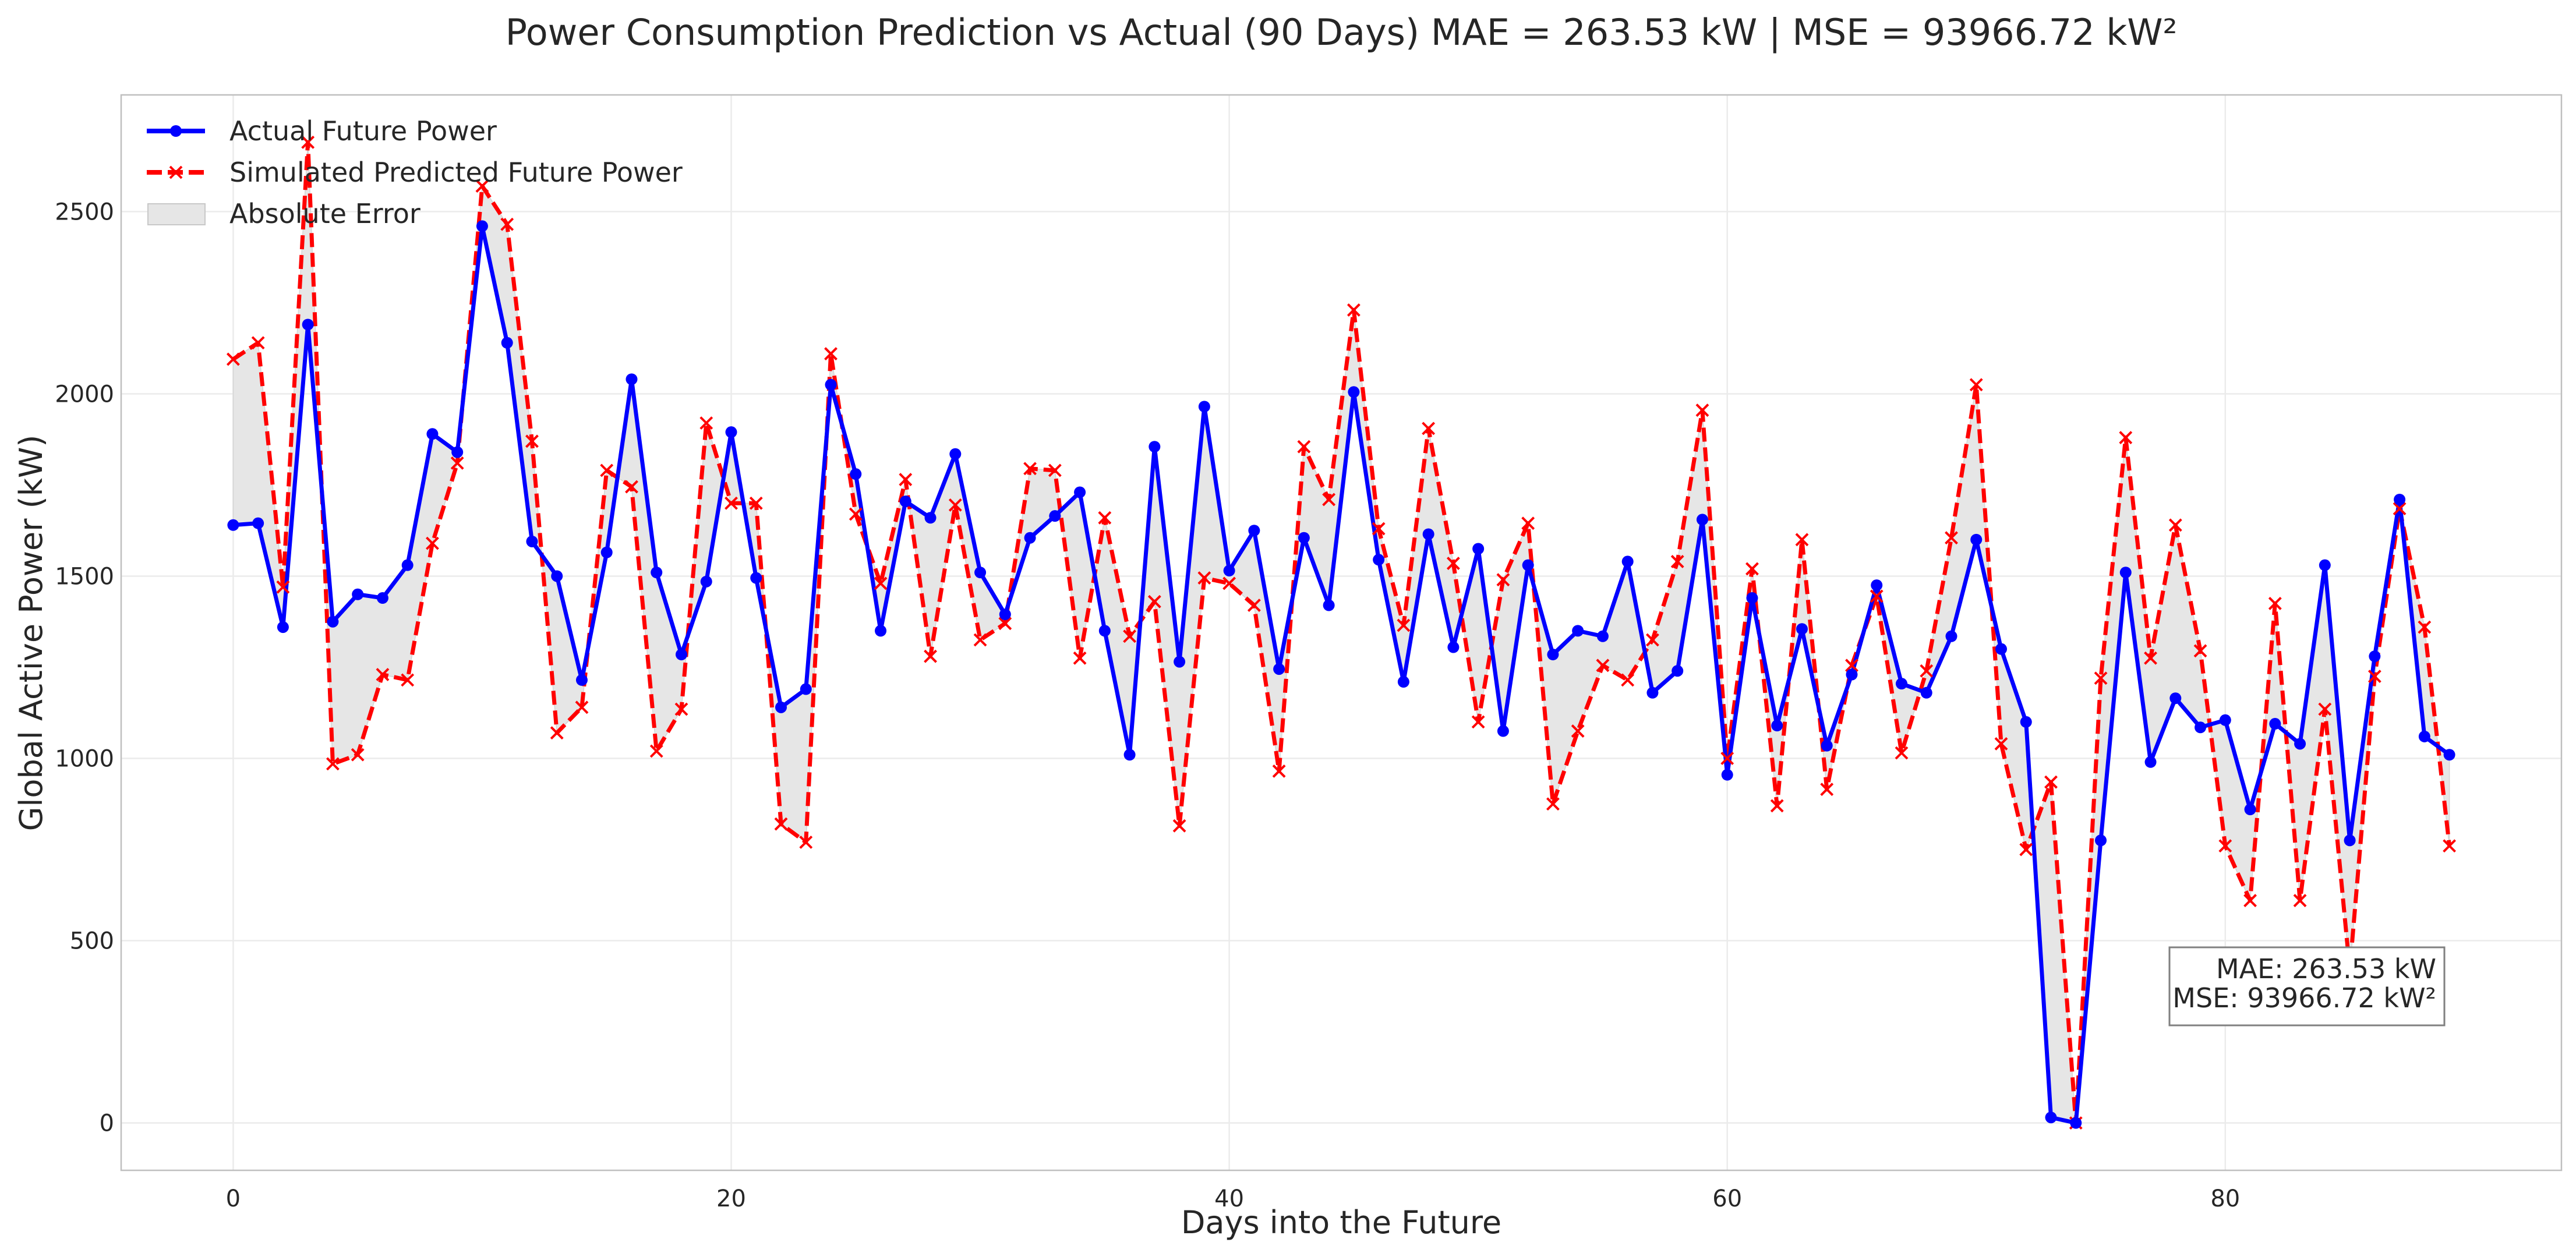 The height and width of the screenshot is (1260, 2576). Describe the element at coordinates (176, 214) in the screenshot. I see `legend-swatch-error` at that location.